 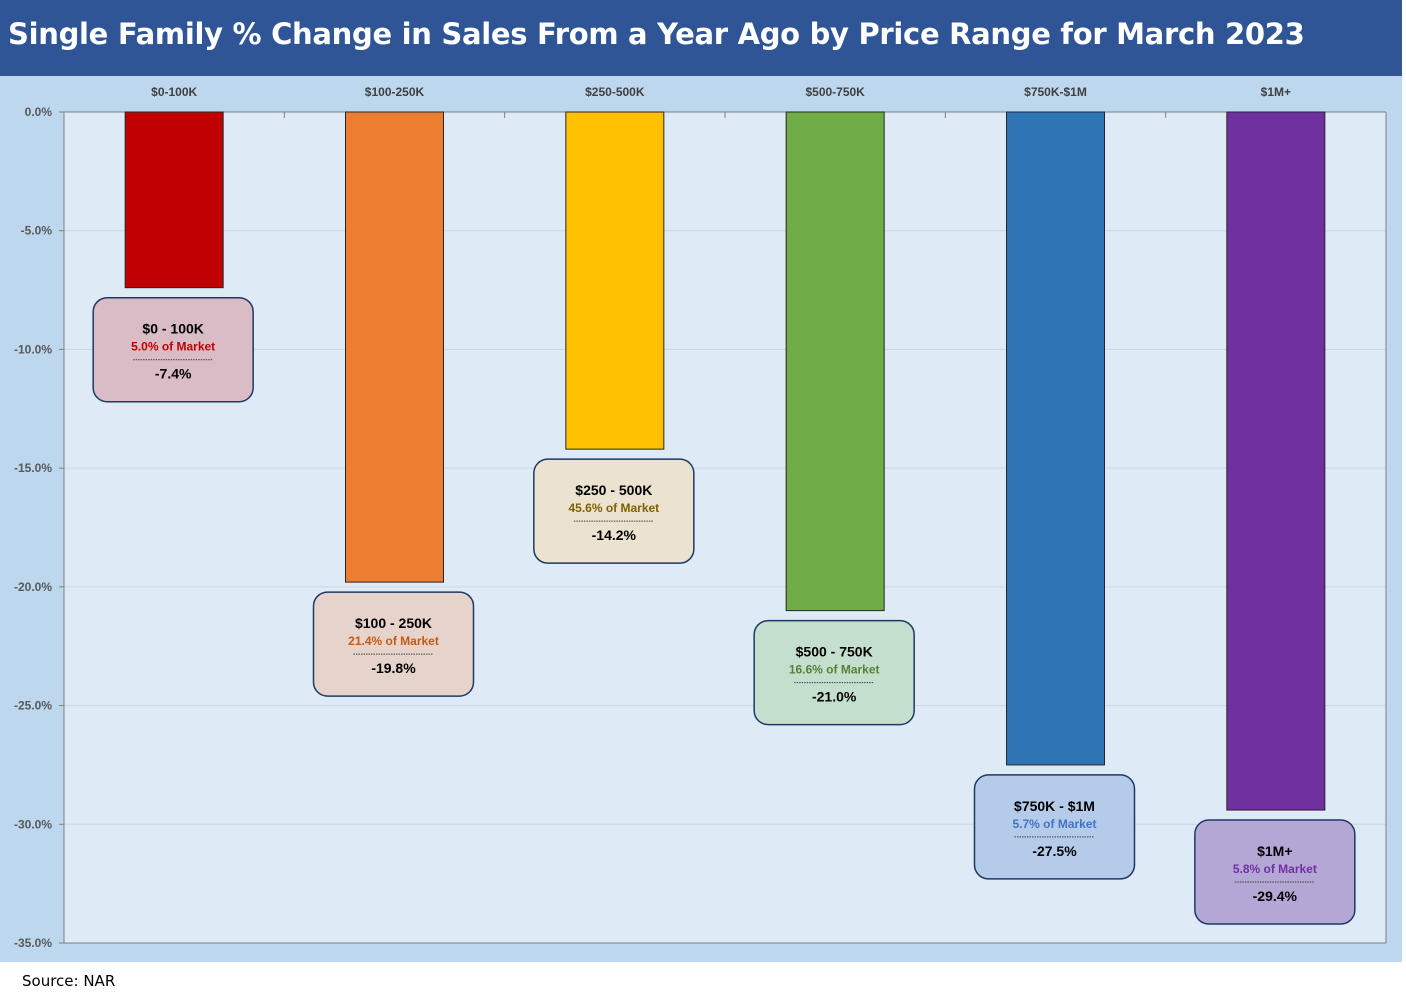 I want to click on category-label: $750K-$1M, so click(x=1055, y=92).